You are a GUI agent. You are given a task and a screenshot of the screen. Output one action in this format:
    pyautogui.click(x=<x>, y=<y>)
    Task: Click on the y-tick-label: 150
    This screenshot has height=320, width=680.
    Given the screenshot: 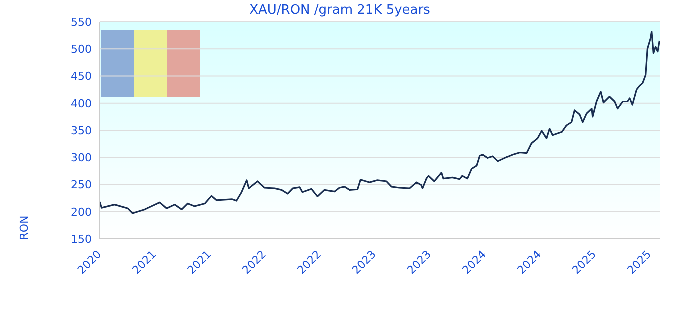 What is the action you would take?
    pyautogui.click(x=81, y=239)
    